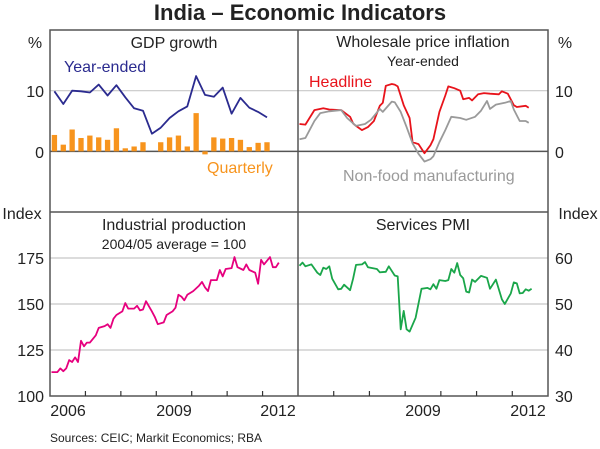  I want to click on panel-title-pmi: Services PMI, so click(423, 225).